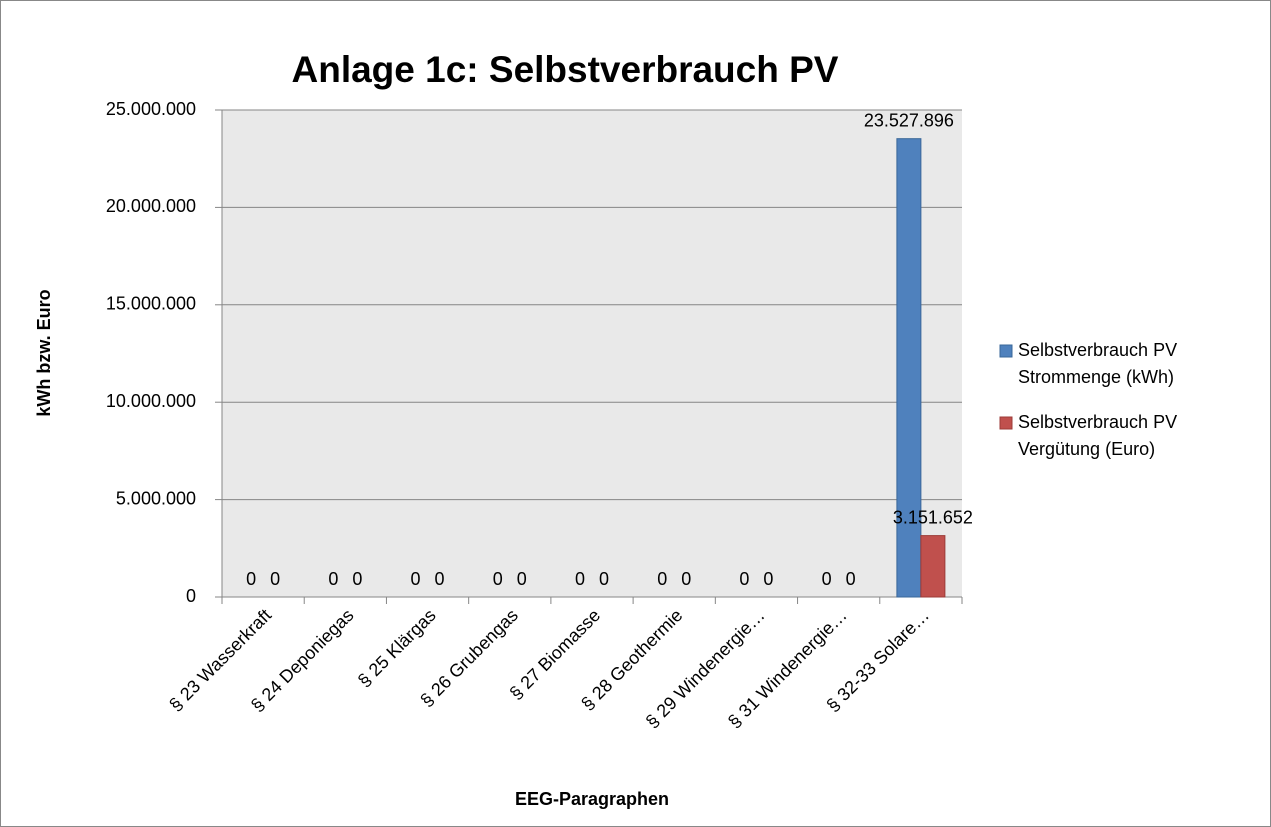 The height and width of the screenshot is (827, 1271). What do you see at coordinates (151, 109) in the screenshot?
I see `y-tick-label: 25.000.000` at bounding box center [151, 109].